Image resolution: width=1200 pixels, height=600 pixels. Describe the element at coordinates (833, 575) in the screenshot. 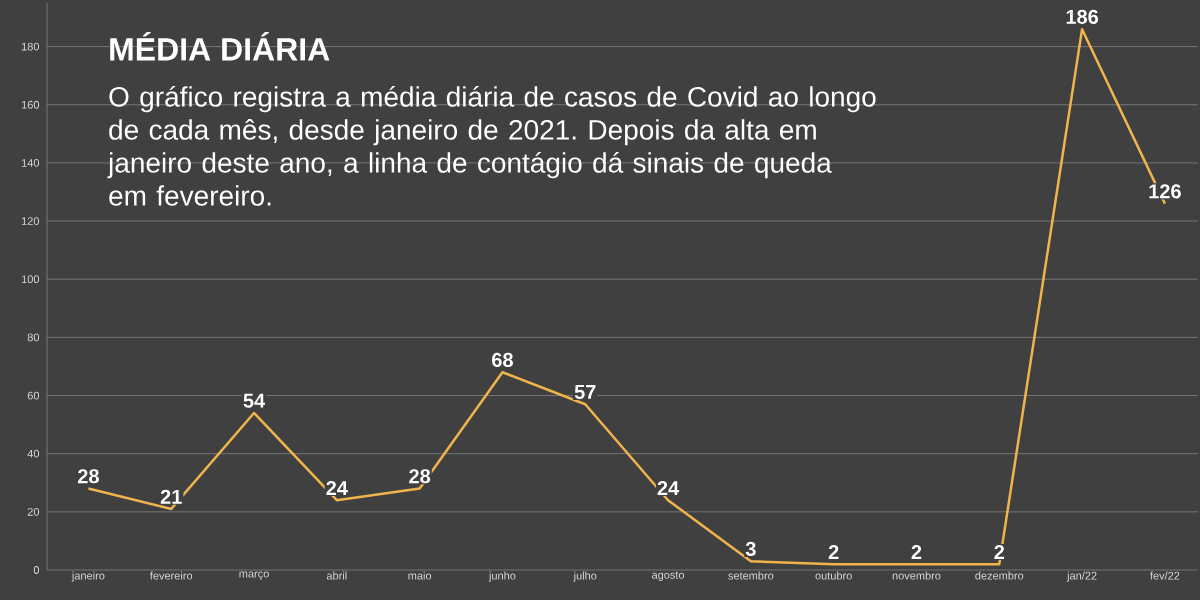

I see `x-tick-label: outubro` at that location.